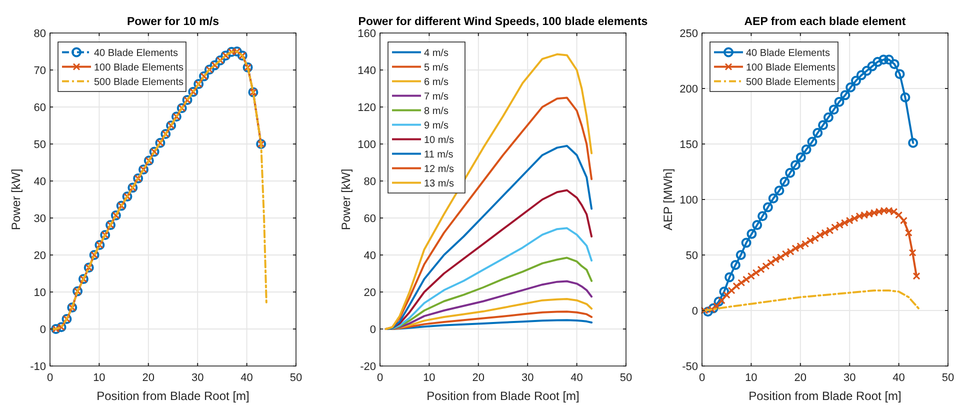 The width and height of the screenshot is (962, 407). What do you see at coordinates (40, 219) in the screenshot?
I see `y-tick-label: 30` at bounding box center [40, 219].